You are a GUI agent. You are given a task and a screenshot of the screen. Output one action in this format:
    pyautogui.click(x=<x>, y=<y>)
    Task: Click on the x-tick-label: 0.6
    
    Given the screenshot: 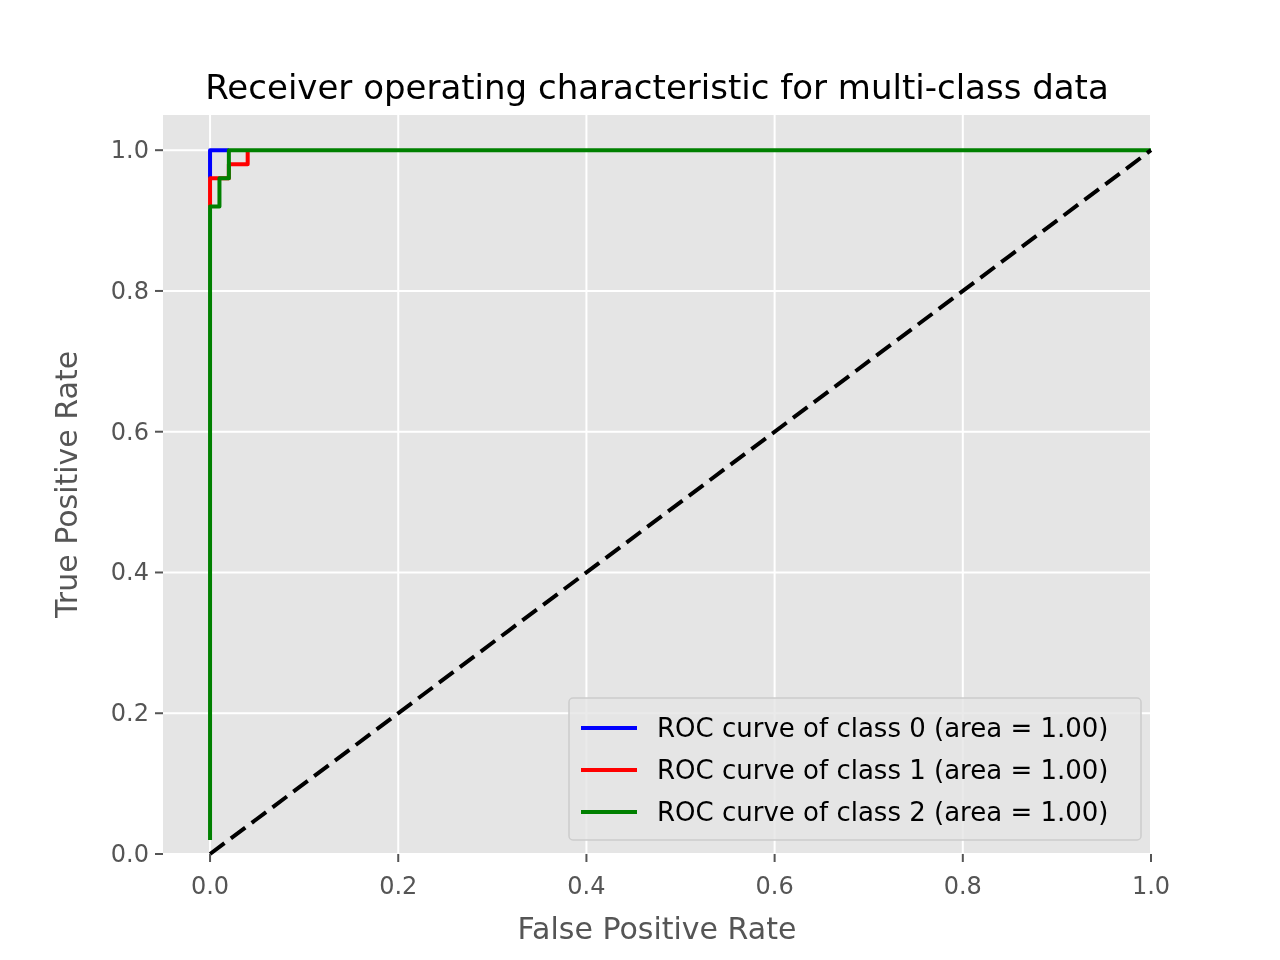 What is the action you would take?
    pyautogui.click(x=774, y=886)
    